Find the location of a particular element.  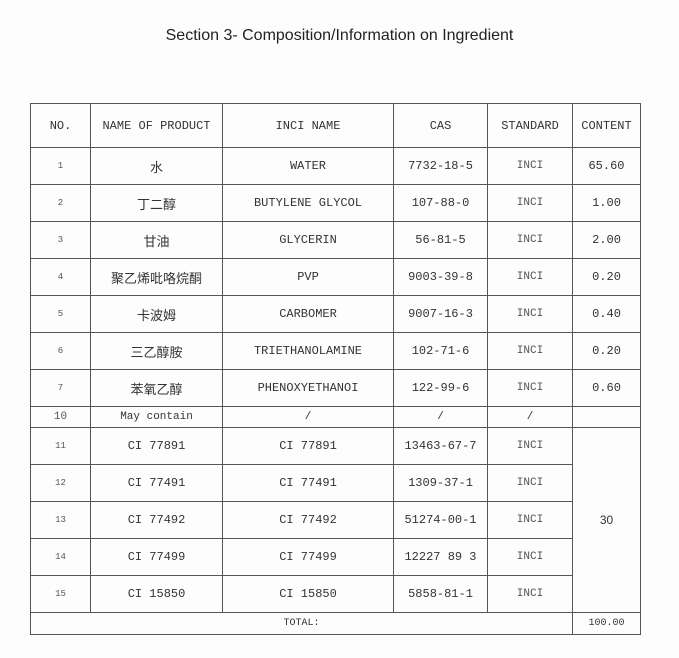

cell-content: 0.60 is located at coordinates (606, 388).